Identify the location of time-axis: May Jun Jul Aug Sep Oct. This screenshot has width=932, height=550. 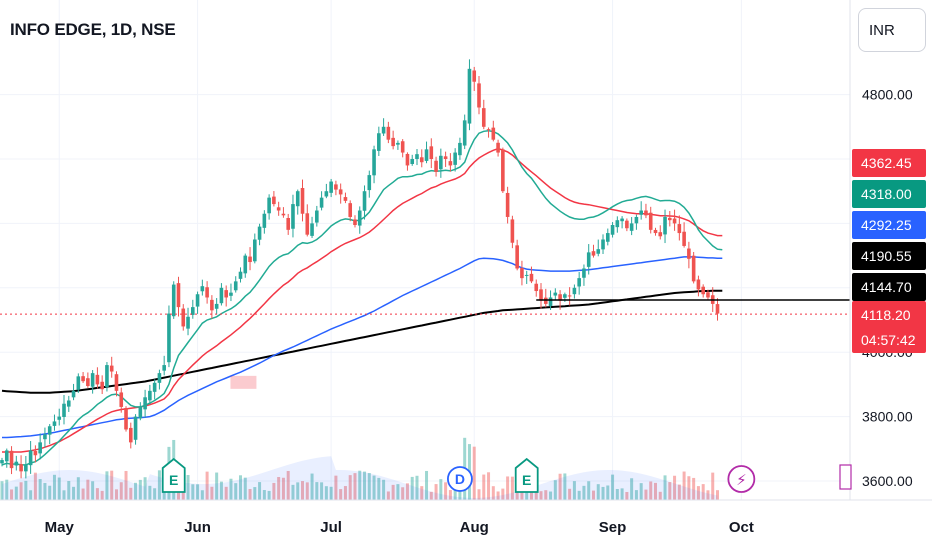
(466, 517).